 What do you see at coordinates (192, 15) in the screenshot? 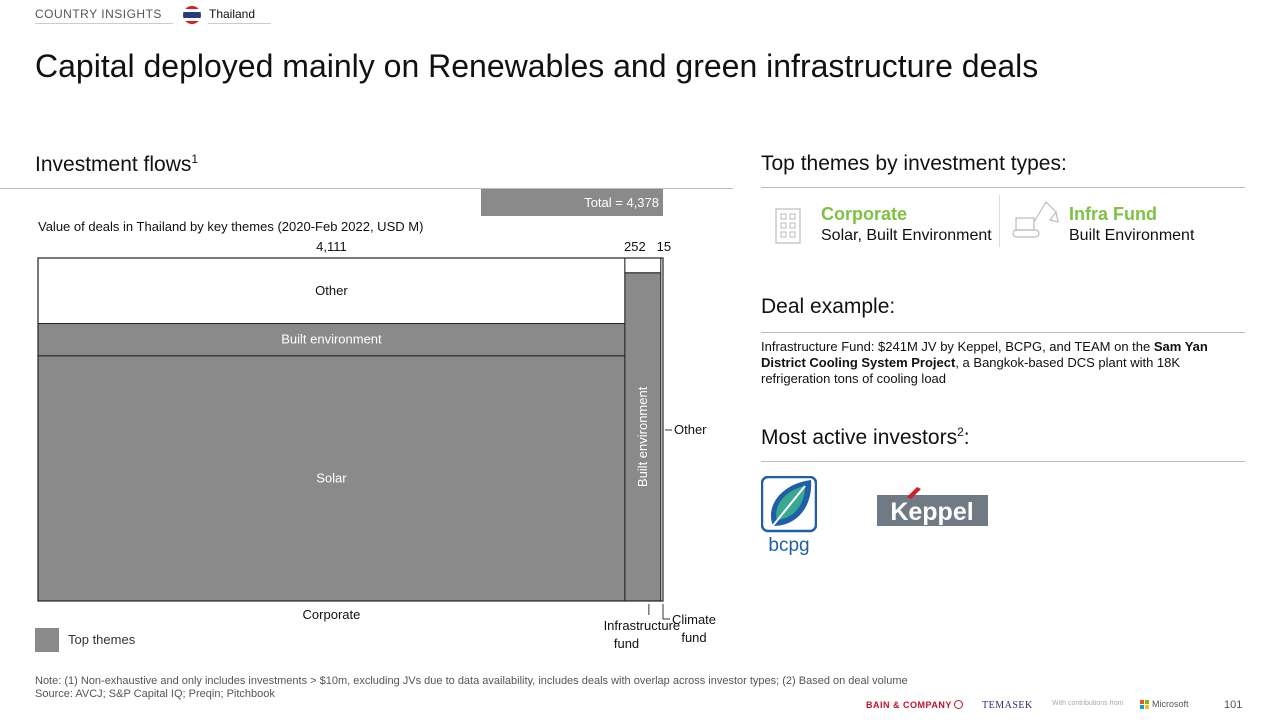
I see `thailand-flag-icon` at bounding box center [192, 15].